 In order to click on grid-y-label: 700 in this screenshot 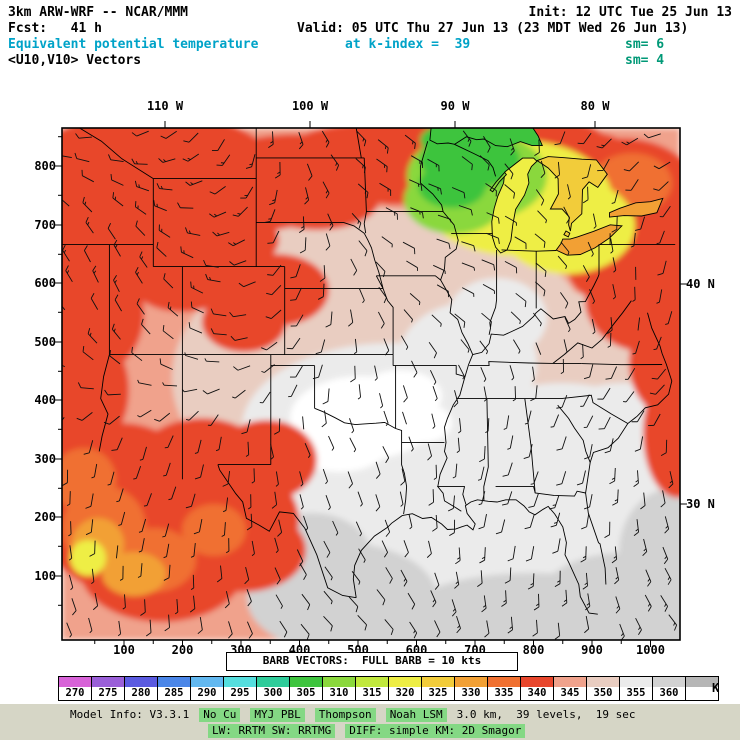, I will do `click(45, 225)`.